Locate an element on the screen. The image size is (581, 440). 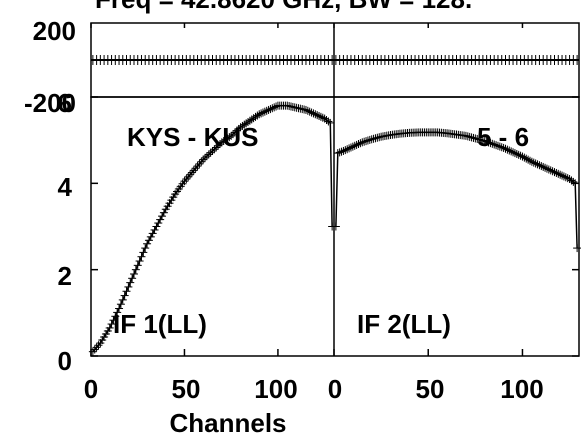
x-tick-label-p1-0: 0 is located at coordinates (91, 389).